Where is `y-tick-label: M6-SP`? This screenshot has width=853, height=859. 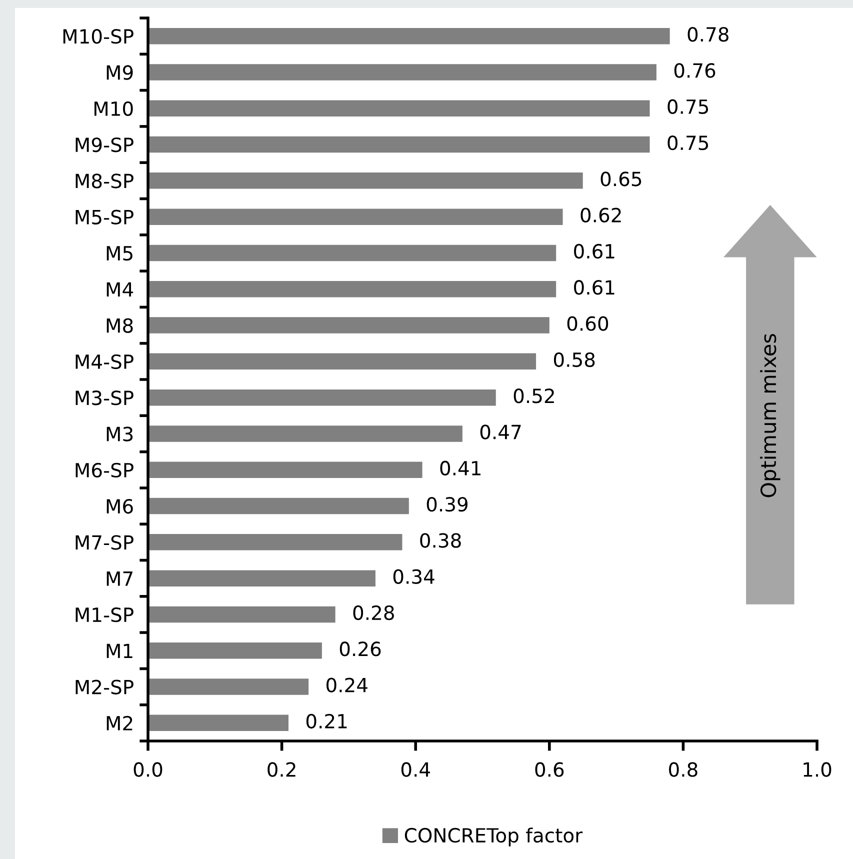
y-tick-label: M6-SP is located at coordinates (105, 470).